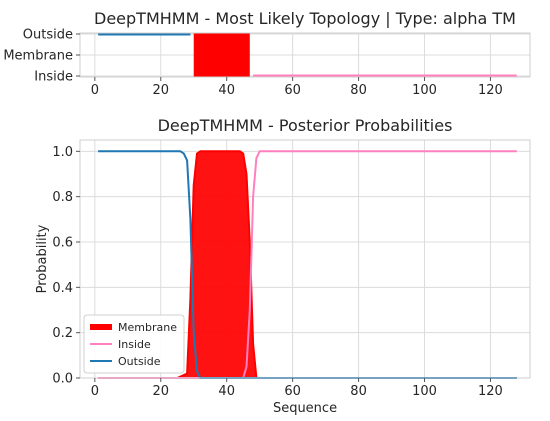  Describe the element at coordinates (62, 379) in the screenshot. I see `y-tick-label: 0.0` at that location.